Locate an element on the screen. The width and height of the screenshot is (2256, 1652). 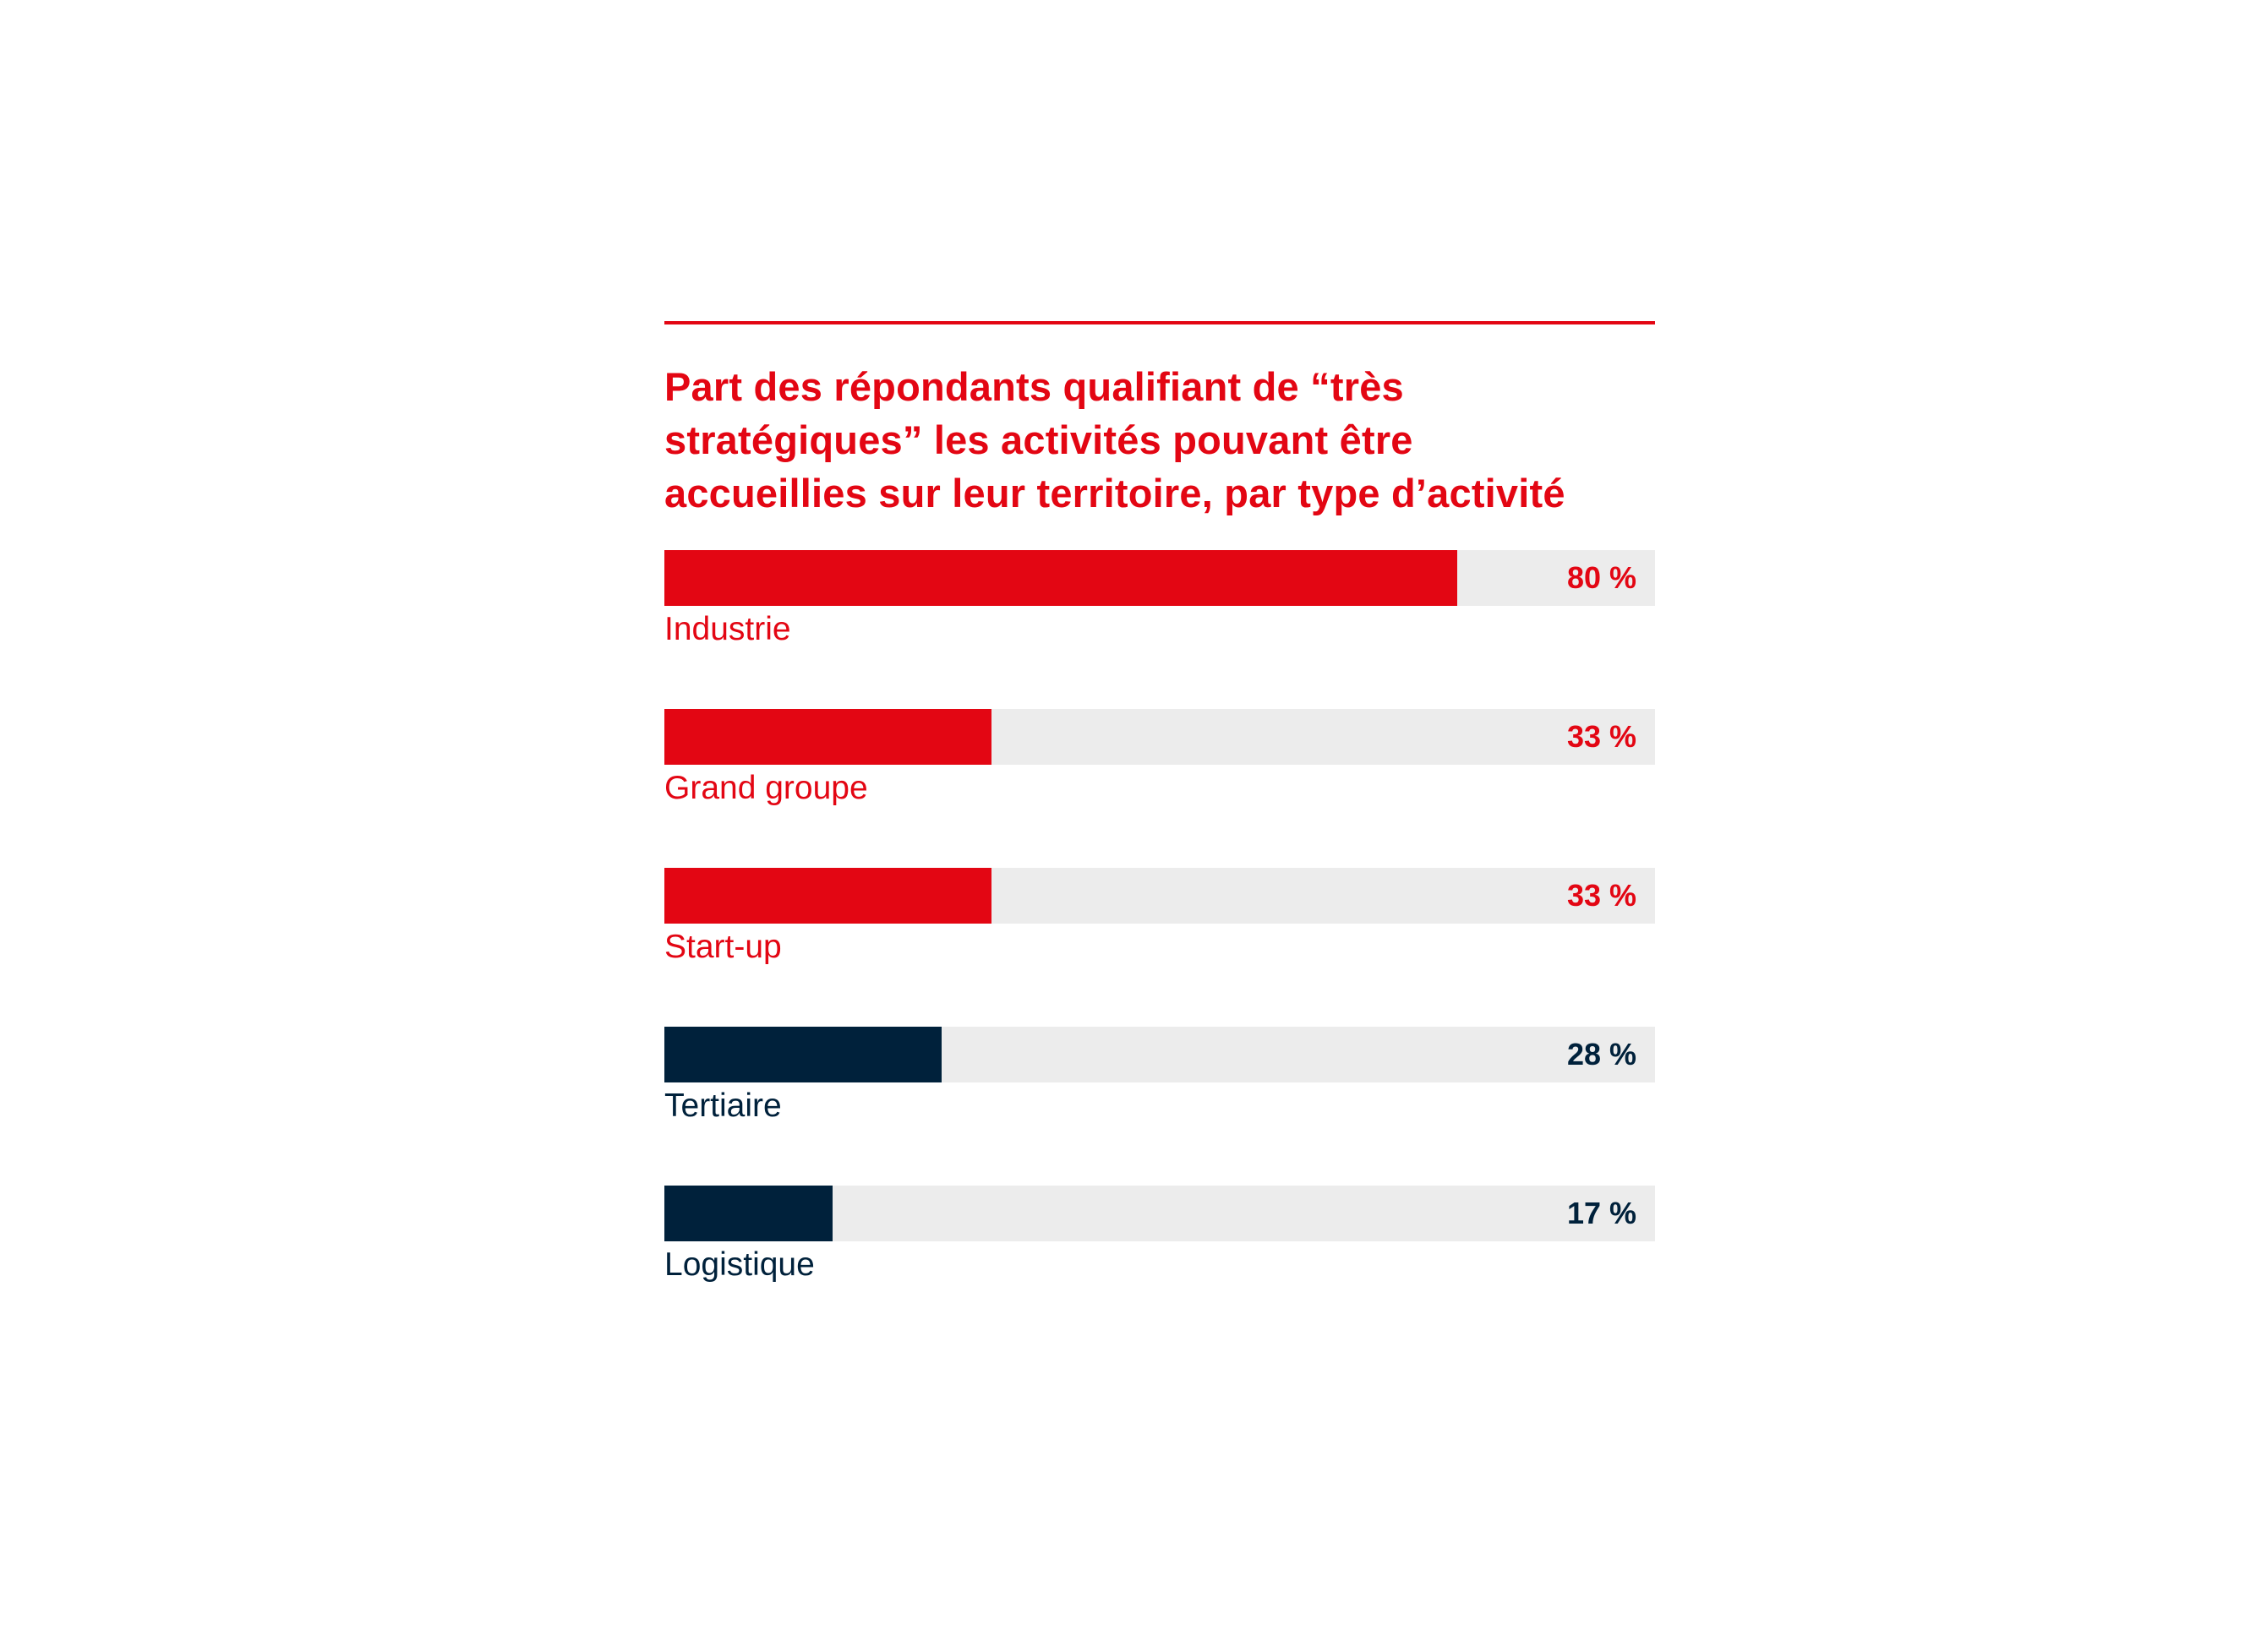
bar-value-label: 17 % is located at coordinates (1601, 1213).